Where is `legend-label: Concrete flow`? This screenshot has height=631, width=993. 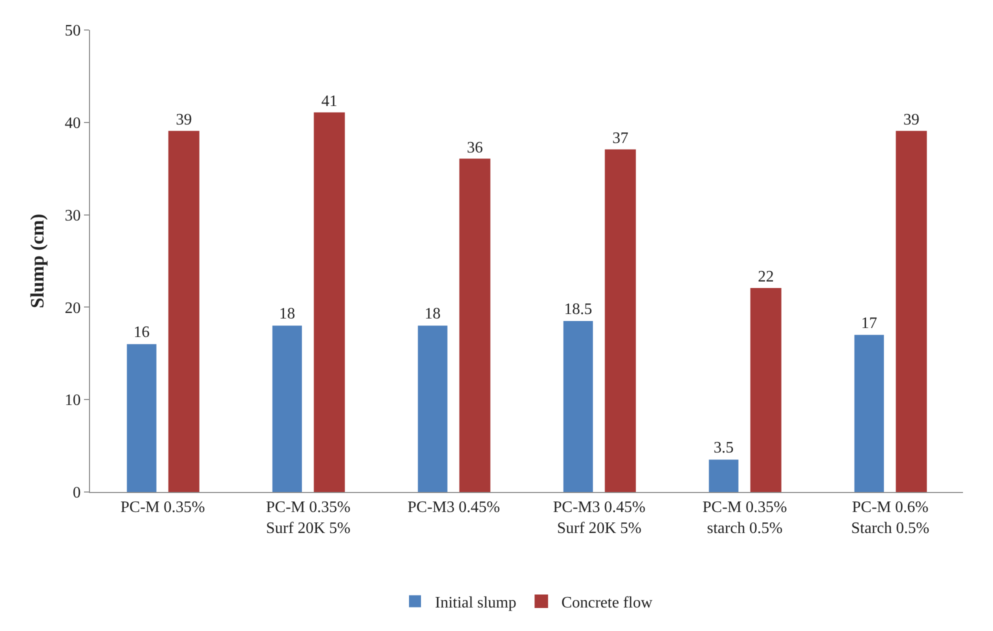 legend-label: Concrete flow is located at coordinates (607, 603).